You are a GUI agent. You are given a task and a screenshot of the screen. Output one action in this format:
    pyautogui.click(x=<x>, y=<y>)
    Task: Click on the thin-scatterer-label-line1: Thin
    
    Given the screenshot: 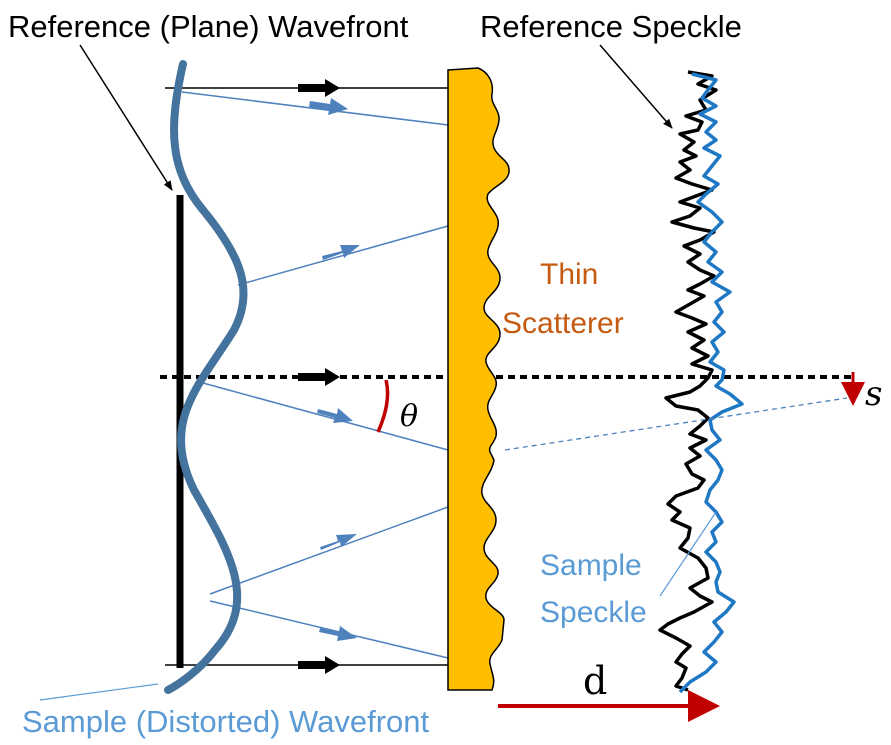 What is the action you would take?
    pyautogui.click(x=569, y=274)
    